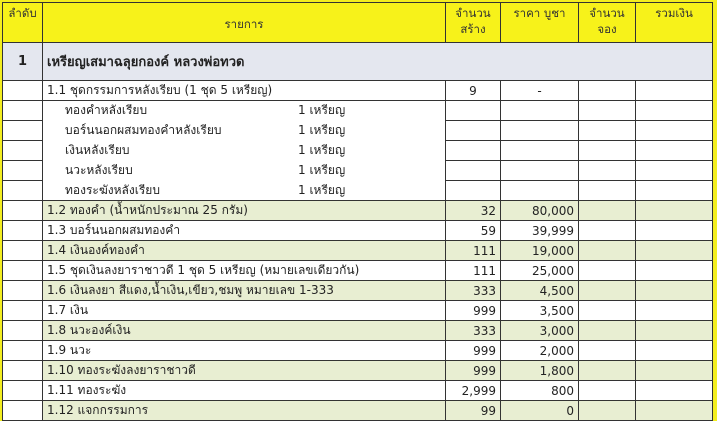 The width and height of the screenshot is (717, 421). What do you see at coordinates (539, 330) in the screenshot?
I see `price-cell: 3,000` at bounding box center [539, 330].